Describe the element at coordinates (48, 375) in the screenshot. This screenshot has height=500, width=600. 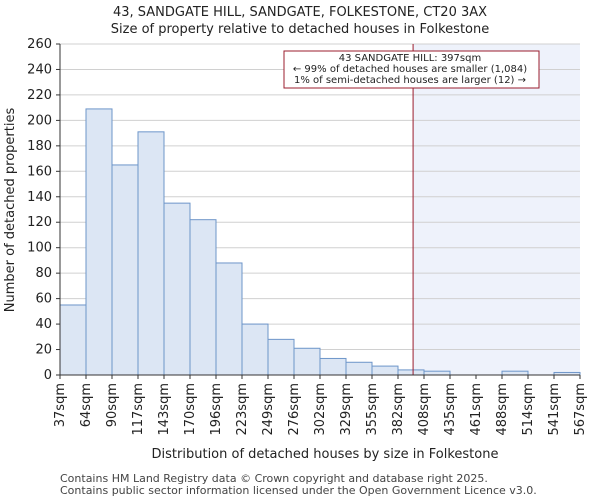
I see `y-tick-label: 0` at that location.